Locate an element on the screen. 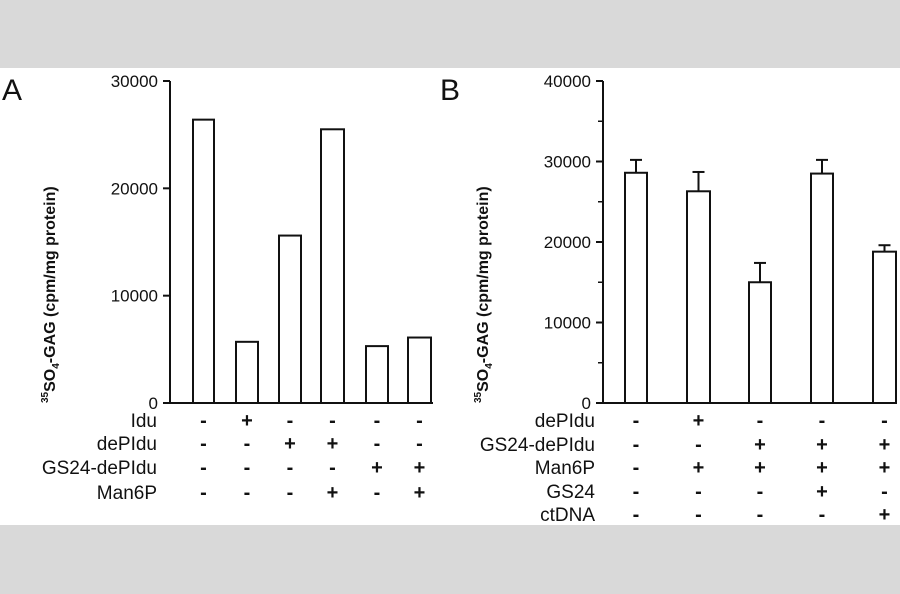 This screenshot has width=900, height=594. condition-label: Idu is located at coordinates (144, 421).